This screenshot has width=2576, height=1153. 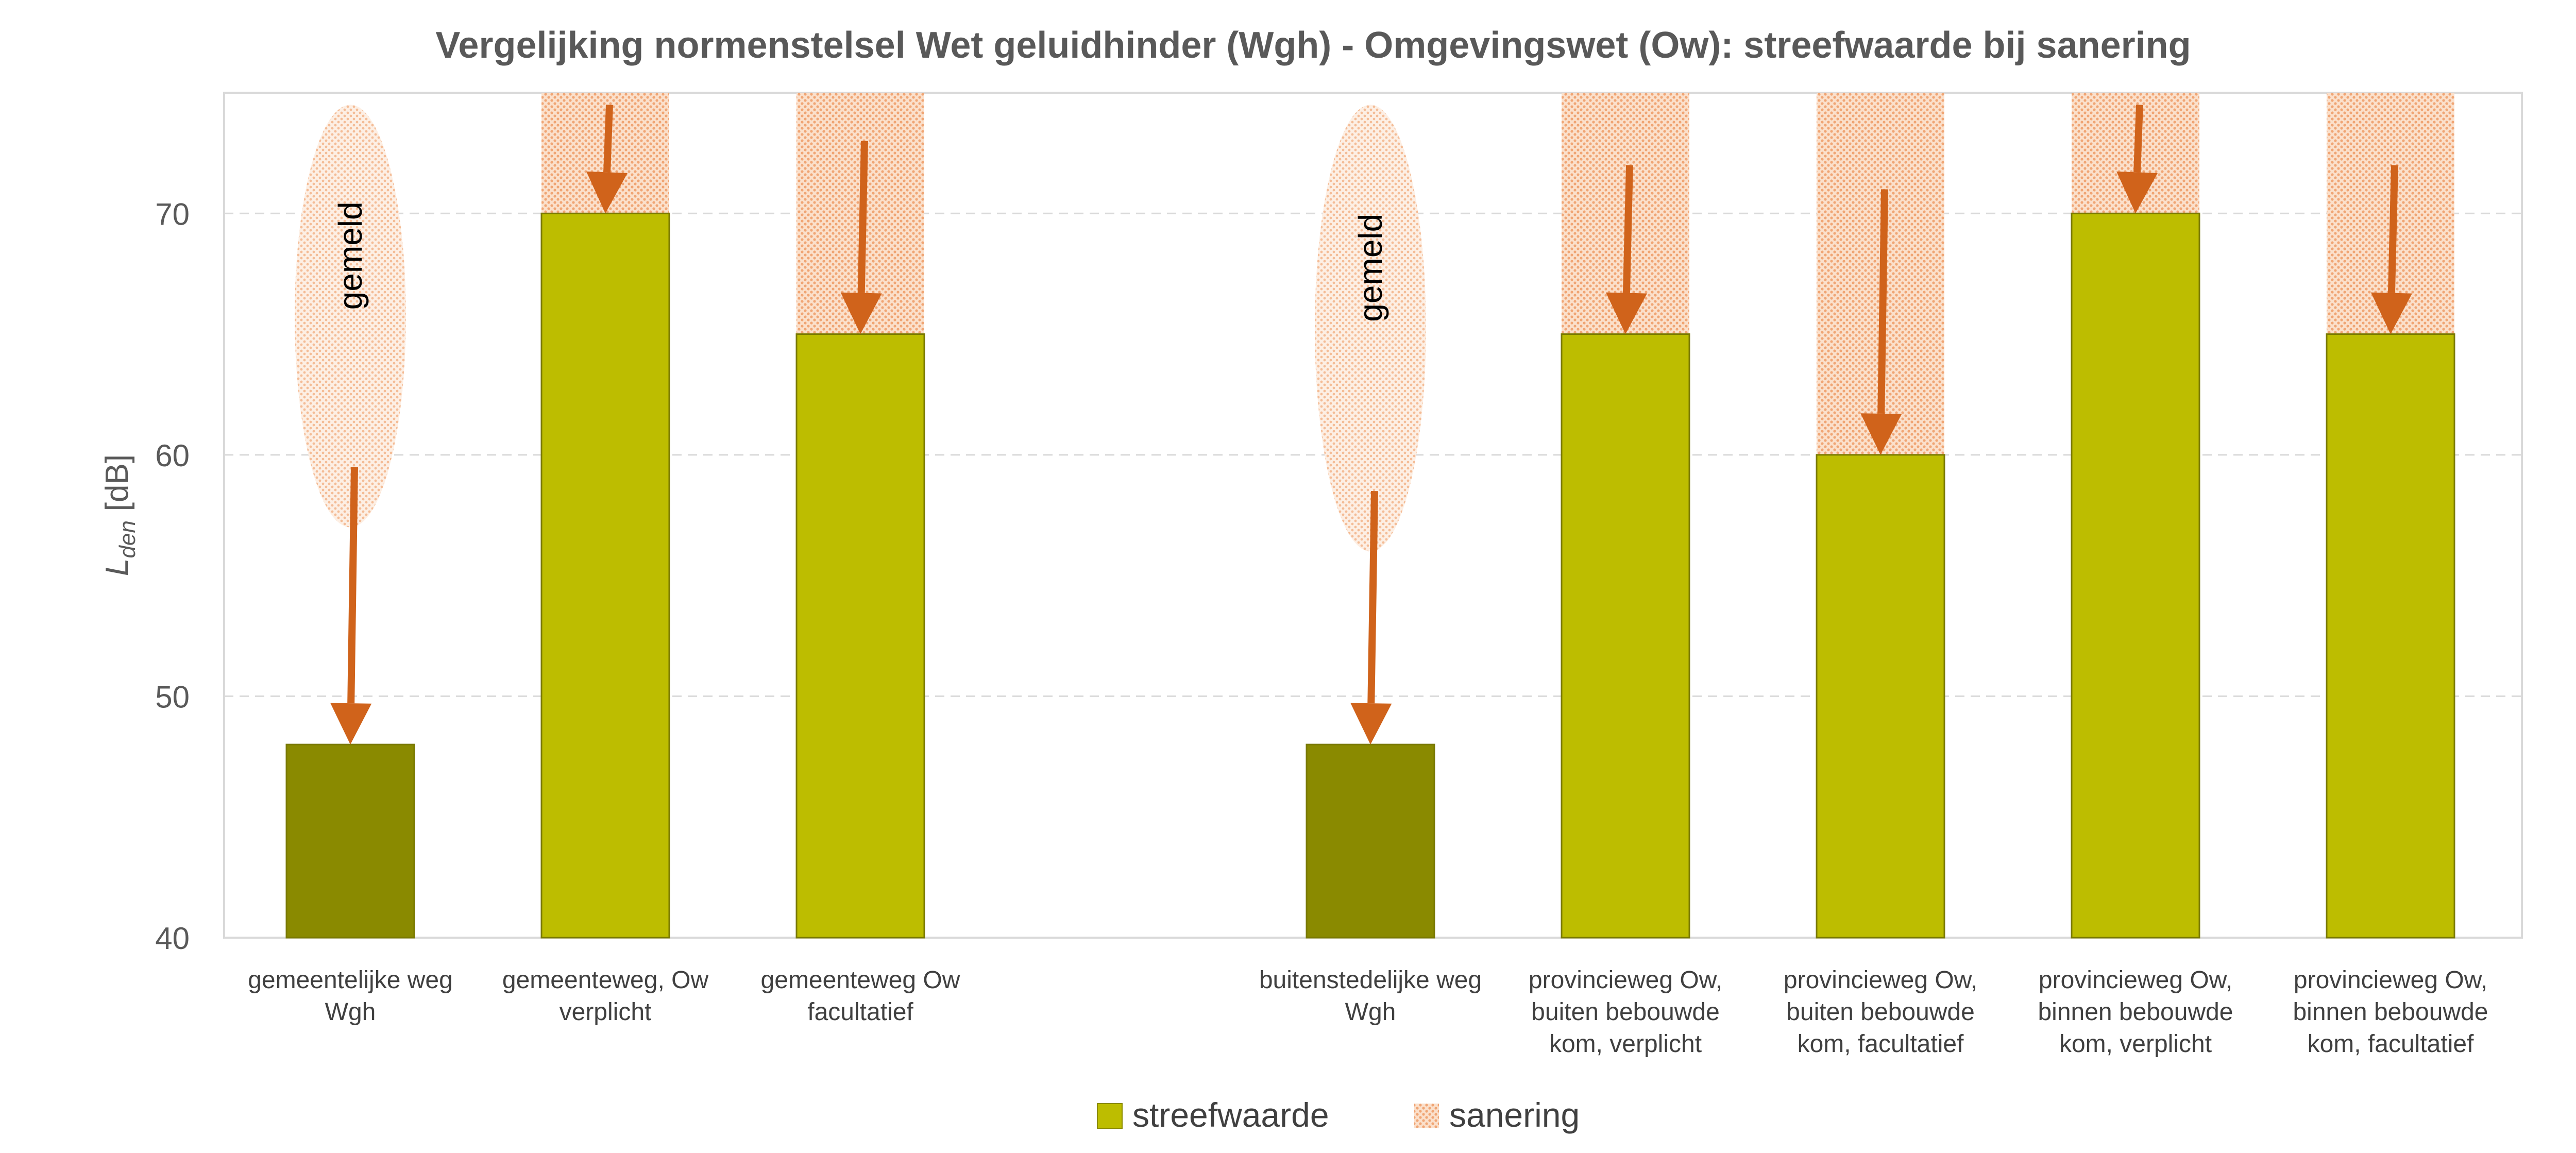 I want to click on legend-label-sanering: sanering, so click(x=1514, y=1115).